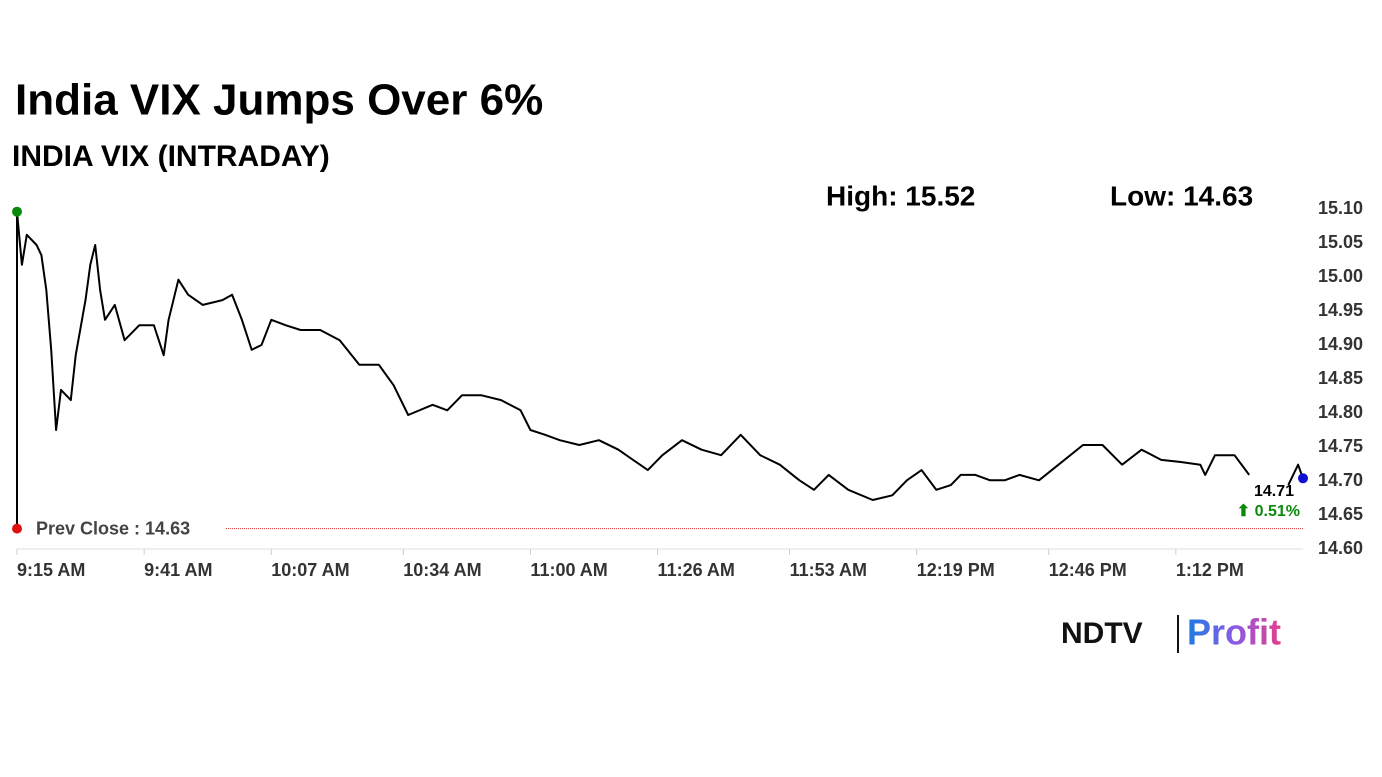  What do you see at coordinates (1340, 378) in the screenshot?
I see `y-tick-label: 14.85` at bounding box center [1340, 378].